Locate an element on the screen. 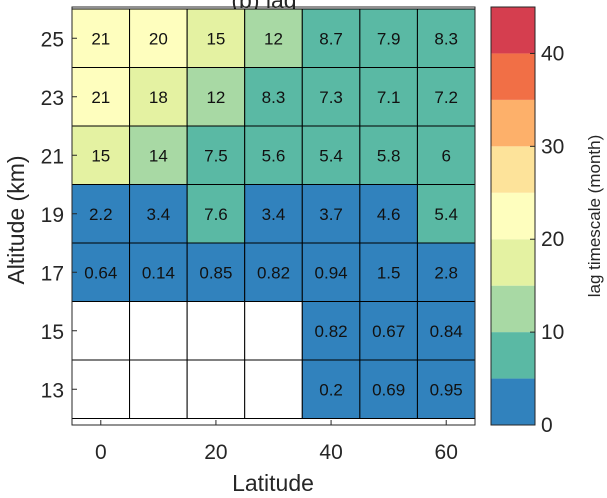 This screenshot has height=498, width=607. colorbar is located at coordinates (513, 216).